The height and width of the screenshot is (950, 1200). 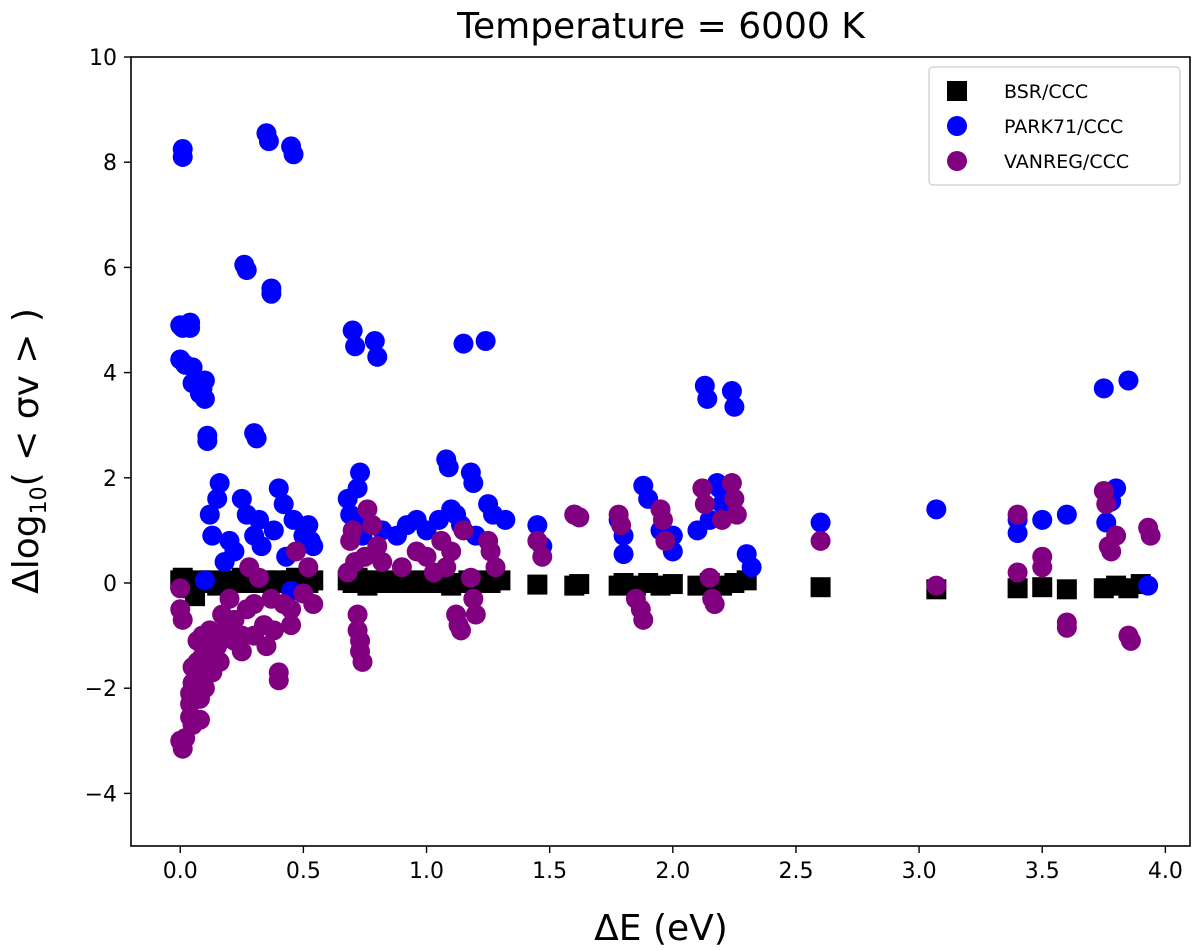 I want to click on y-tick-label: 4, so click(x=110, y=374).